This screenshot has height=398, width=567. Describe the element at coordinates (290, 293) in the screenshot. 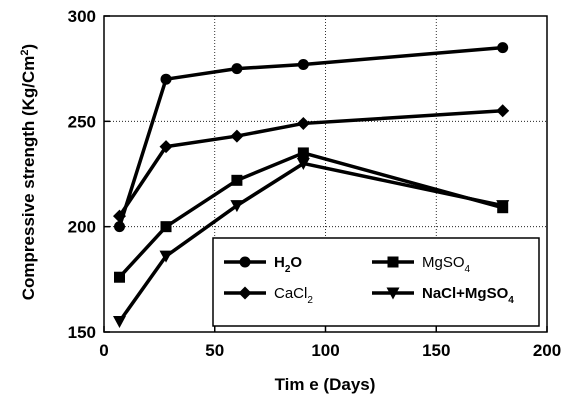

I see `legend-label-2-main: CaCl` at that location.